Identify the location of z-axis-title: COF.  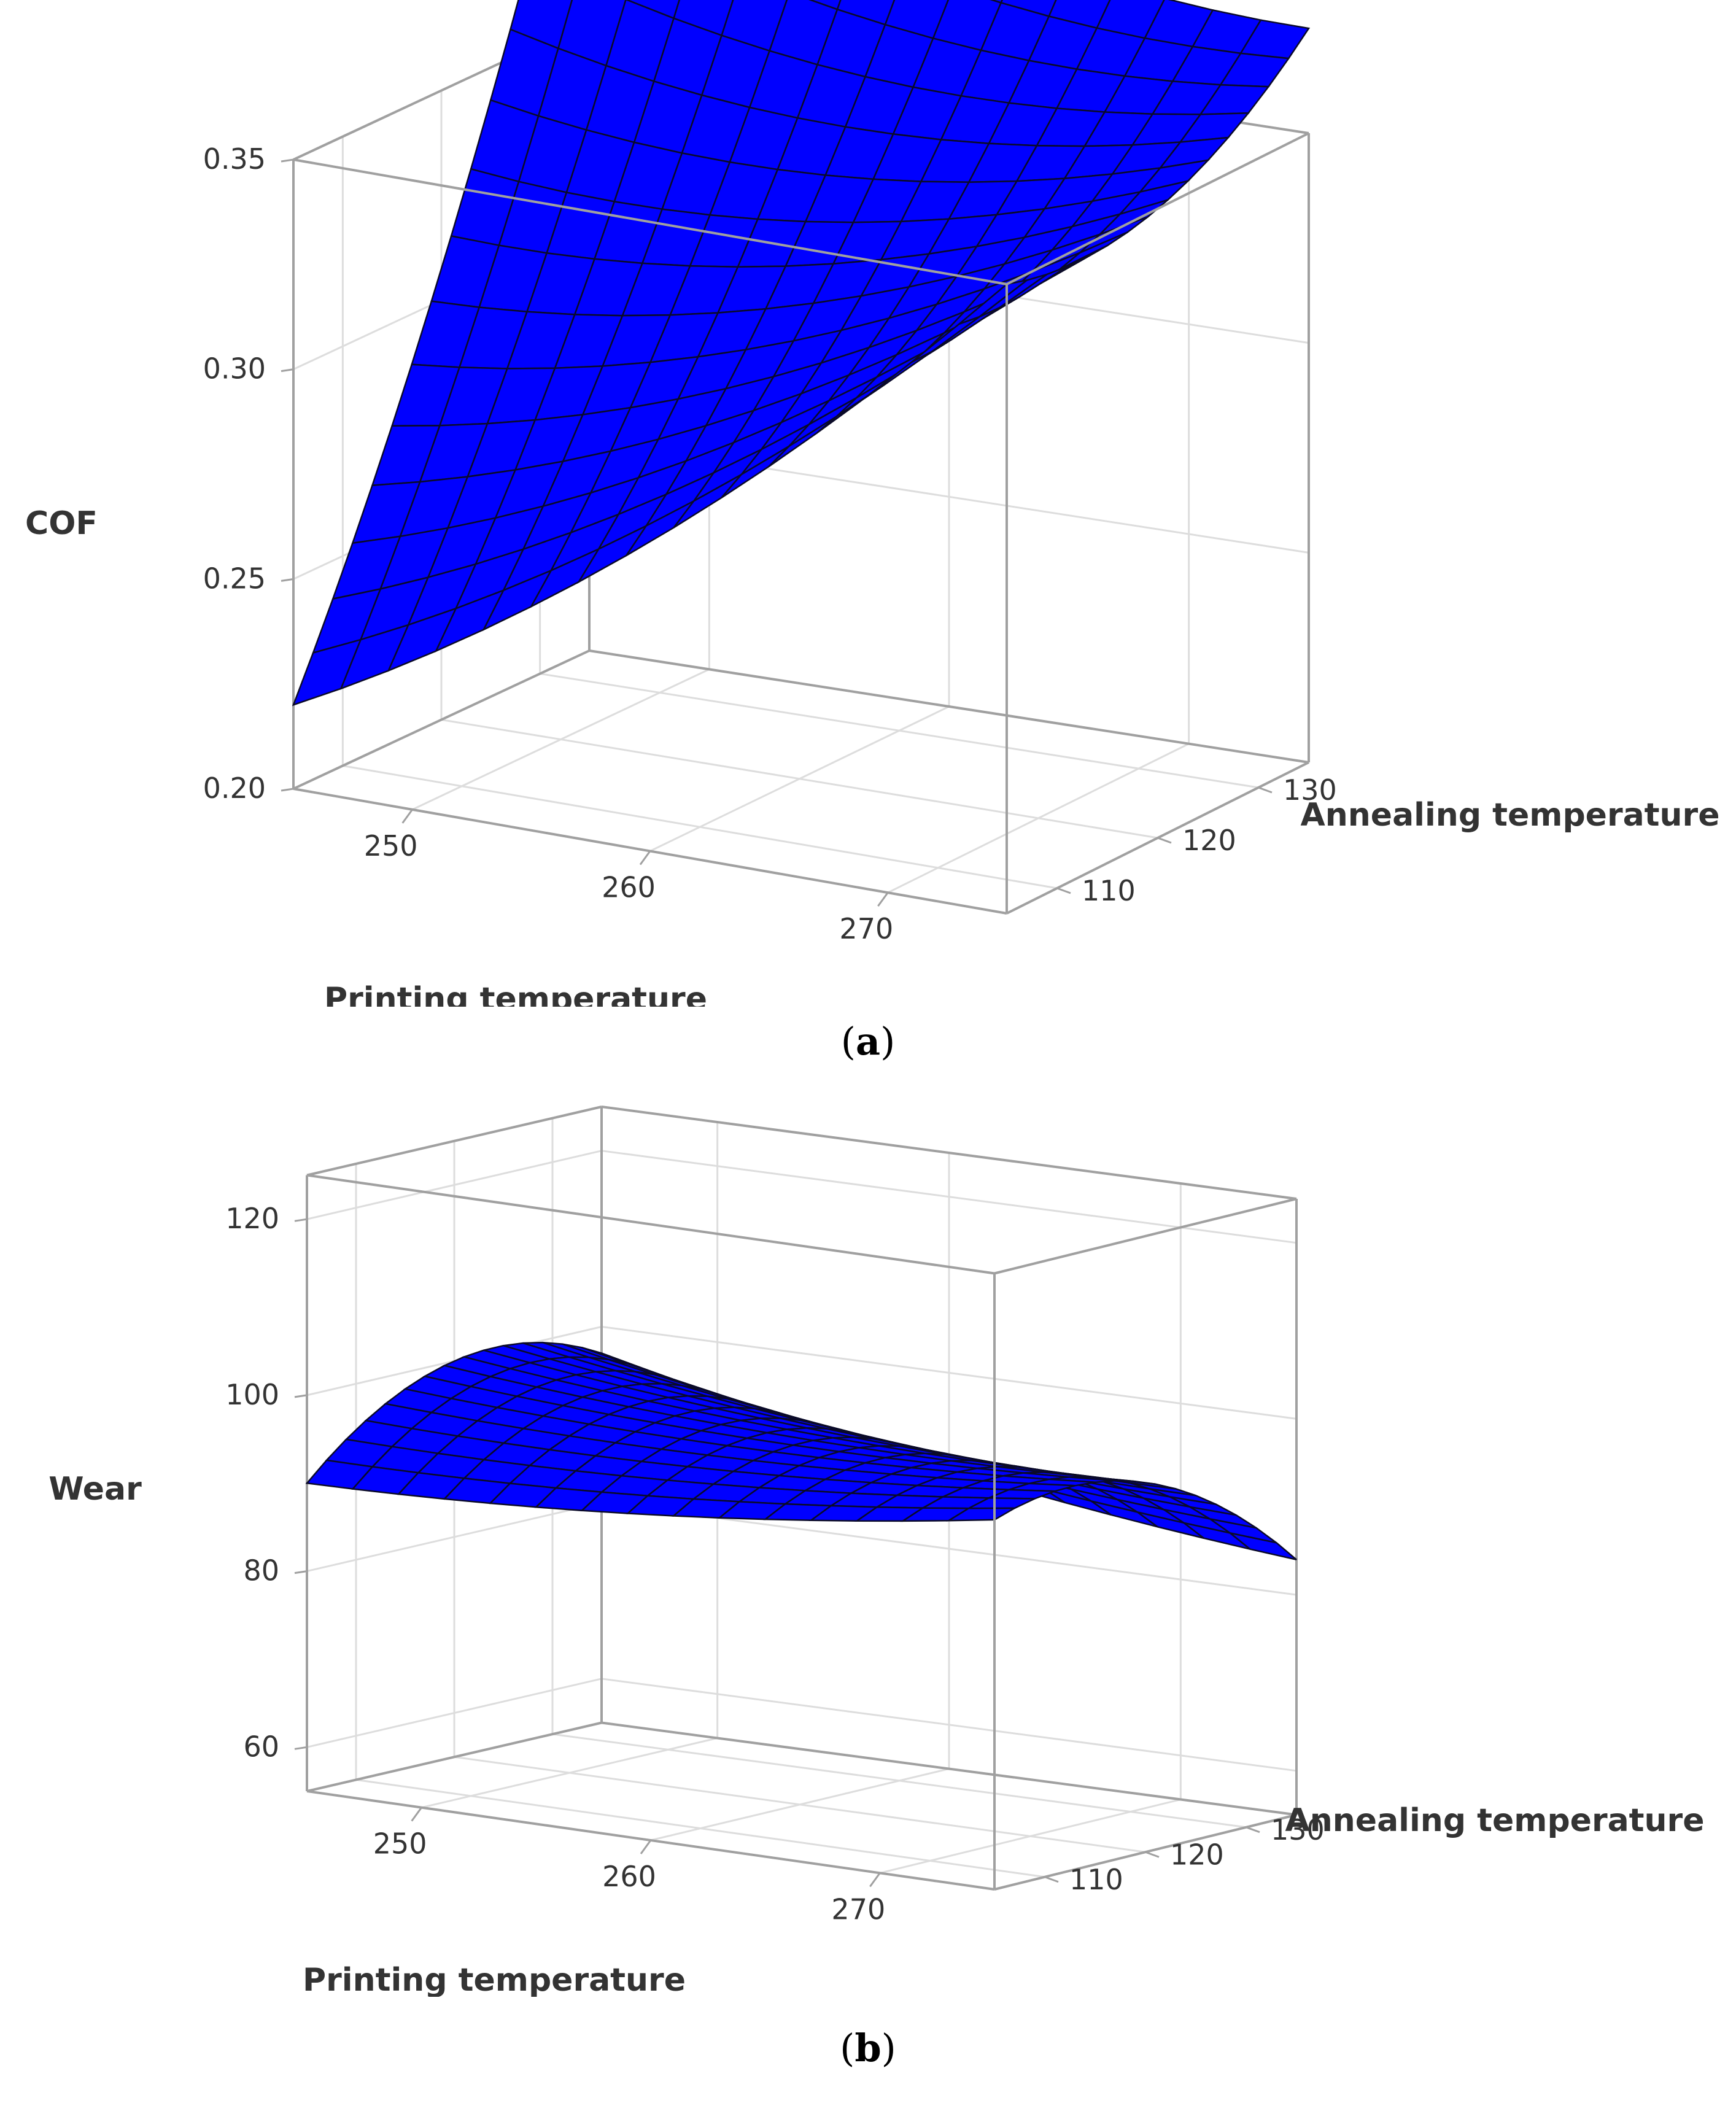
(61, 523).